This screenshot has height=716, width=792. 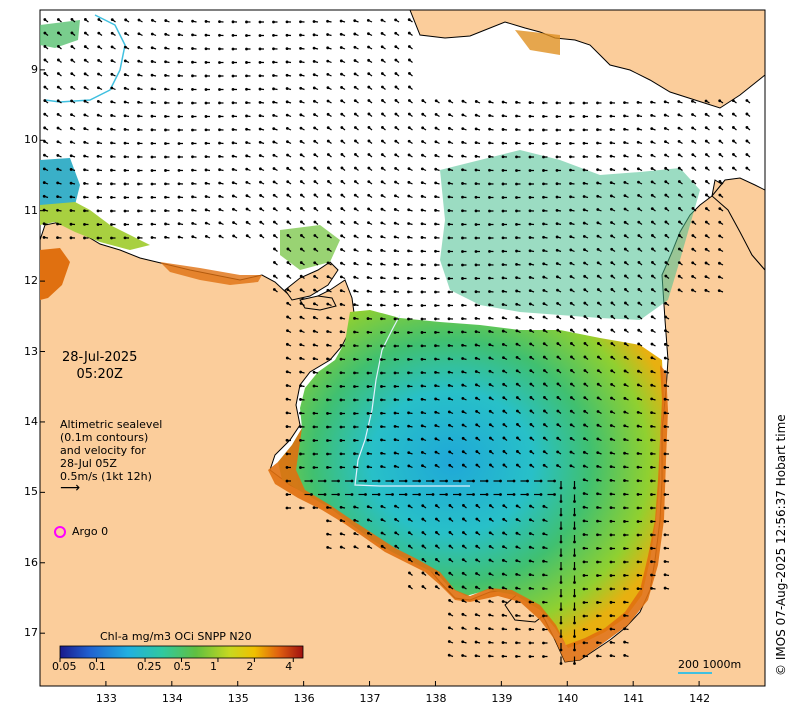 I want to click on legend-line: 0.5m/s (1kt 12h), so click(x=106, y=476).